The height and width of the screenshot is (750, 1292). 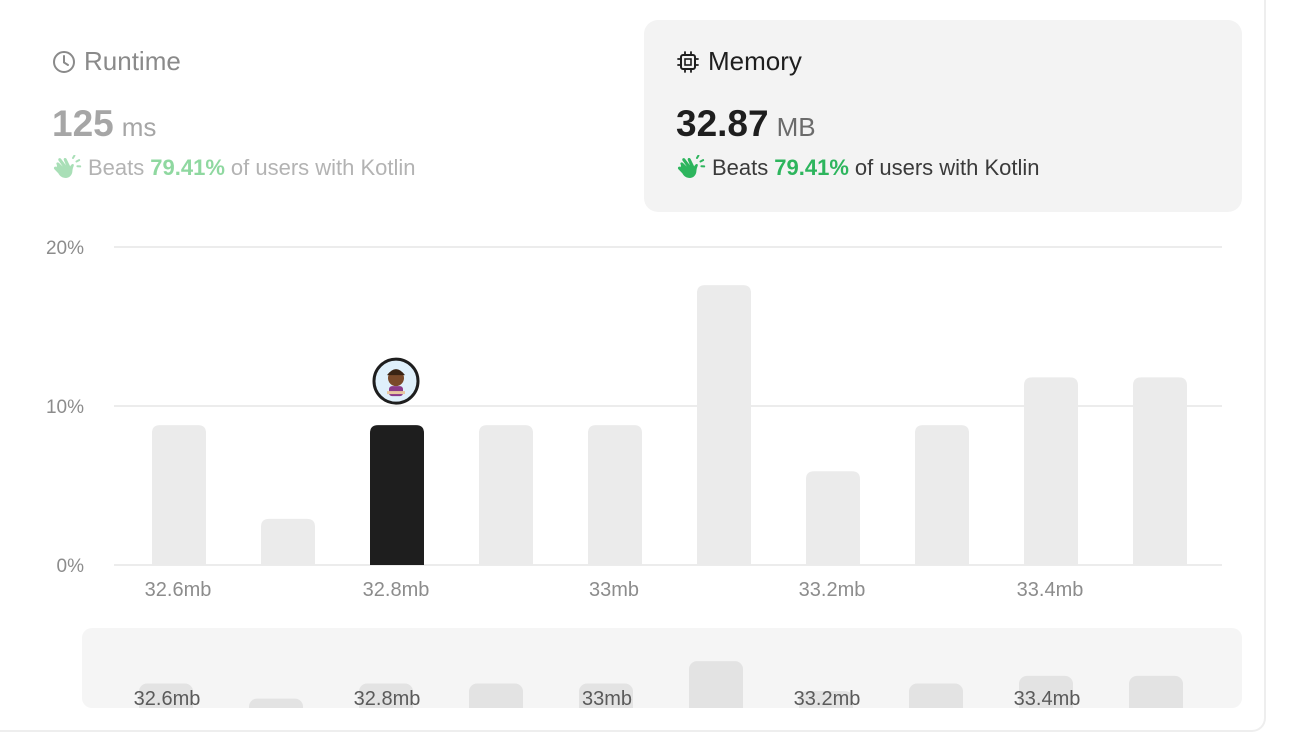 I want to click on memory-beats-suffix: of users with Kotlin, so click(x=947, y=167).